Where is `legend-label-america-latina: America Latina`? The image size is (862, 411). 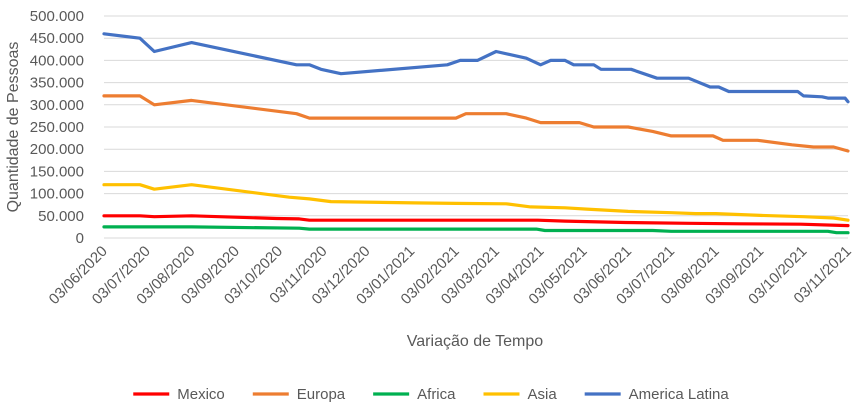
legend-label-america-latina: America Latina is located at coordinates (679, 394).